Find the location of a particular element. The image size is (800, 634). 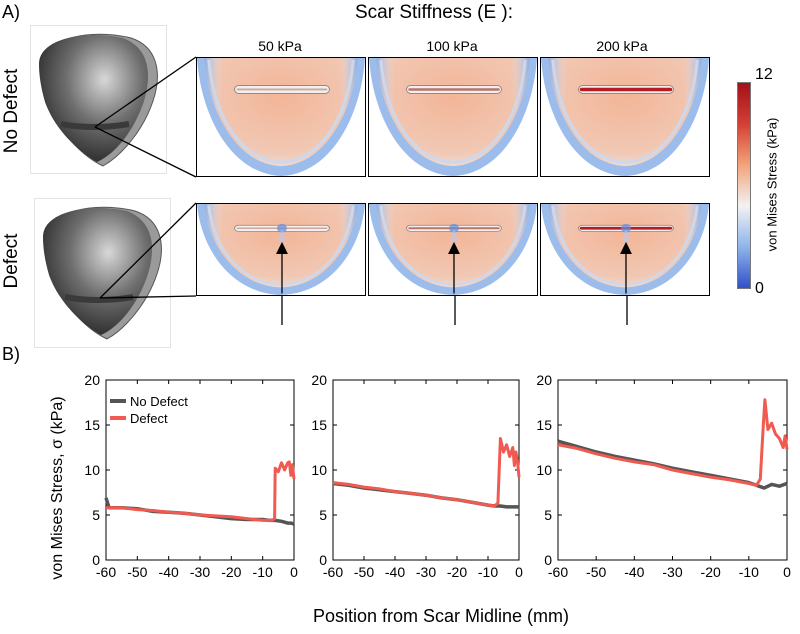

column-label-100: 100 kPa is located at coordinates (452, 46).